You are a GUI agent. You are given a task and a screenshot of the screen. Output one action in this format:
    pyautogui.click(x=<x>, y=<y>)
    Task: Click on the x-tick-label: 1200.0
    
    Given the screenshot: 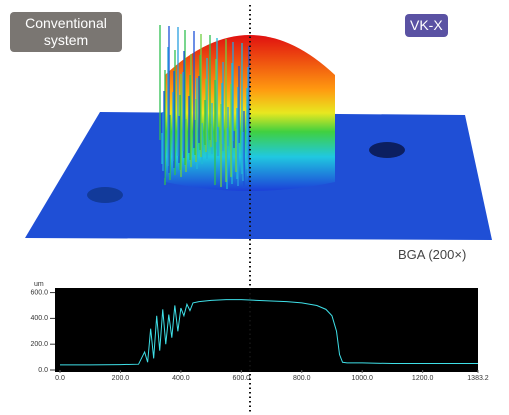 What is the action you would take?
    pyautogui.click(x=423, y=378)
    